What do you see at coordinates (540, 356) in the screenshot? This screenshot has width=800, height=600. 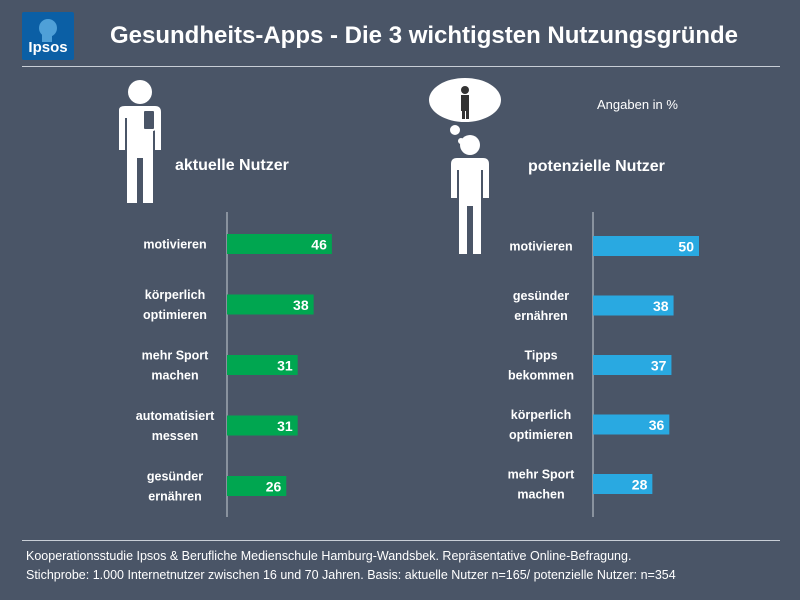 I see `potential-category-label-2-0: Tipps` at bounding box center [540, 356].